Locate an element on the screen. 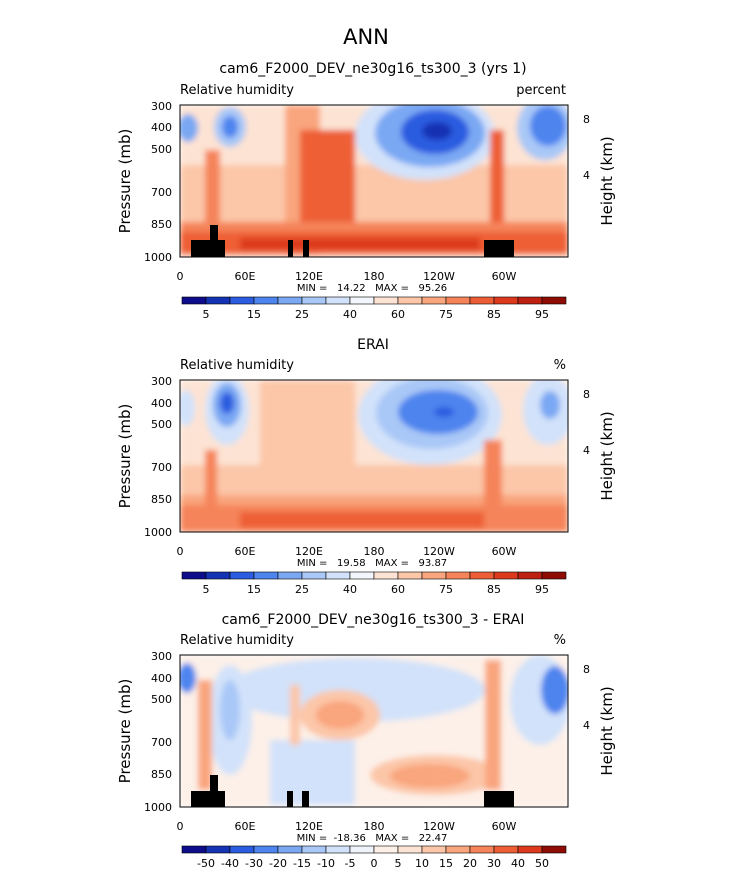 This screenshot has width=733, height=872. panel-2-title: ERAI is located at coordinates (373, 345).